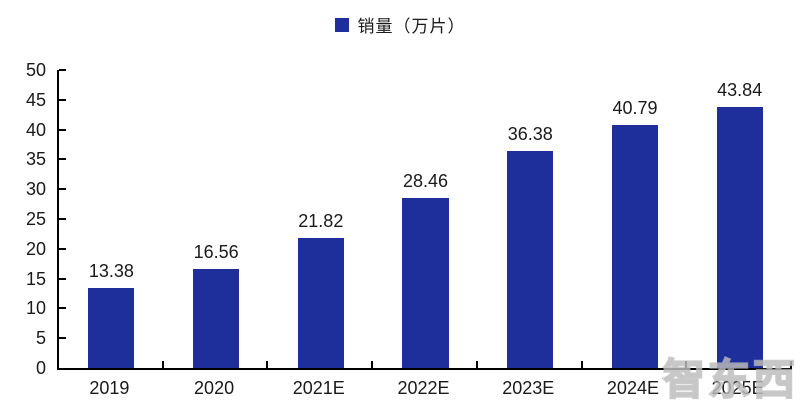 The height and width of the screenshot is (413, 800). Describe the element at coordinates (35, 159) in the screenshot. I see `y-axis-tick-label: 35` at that location.